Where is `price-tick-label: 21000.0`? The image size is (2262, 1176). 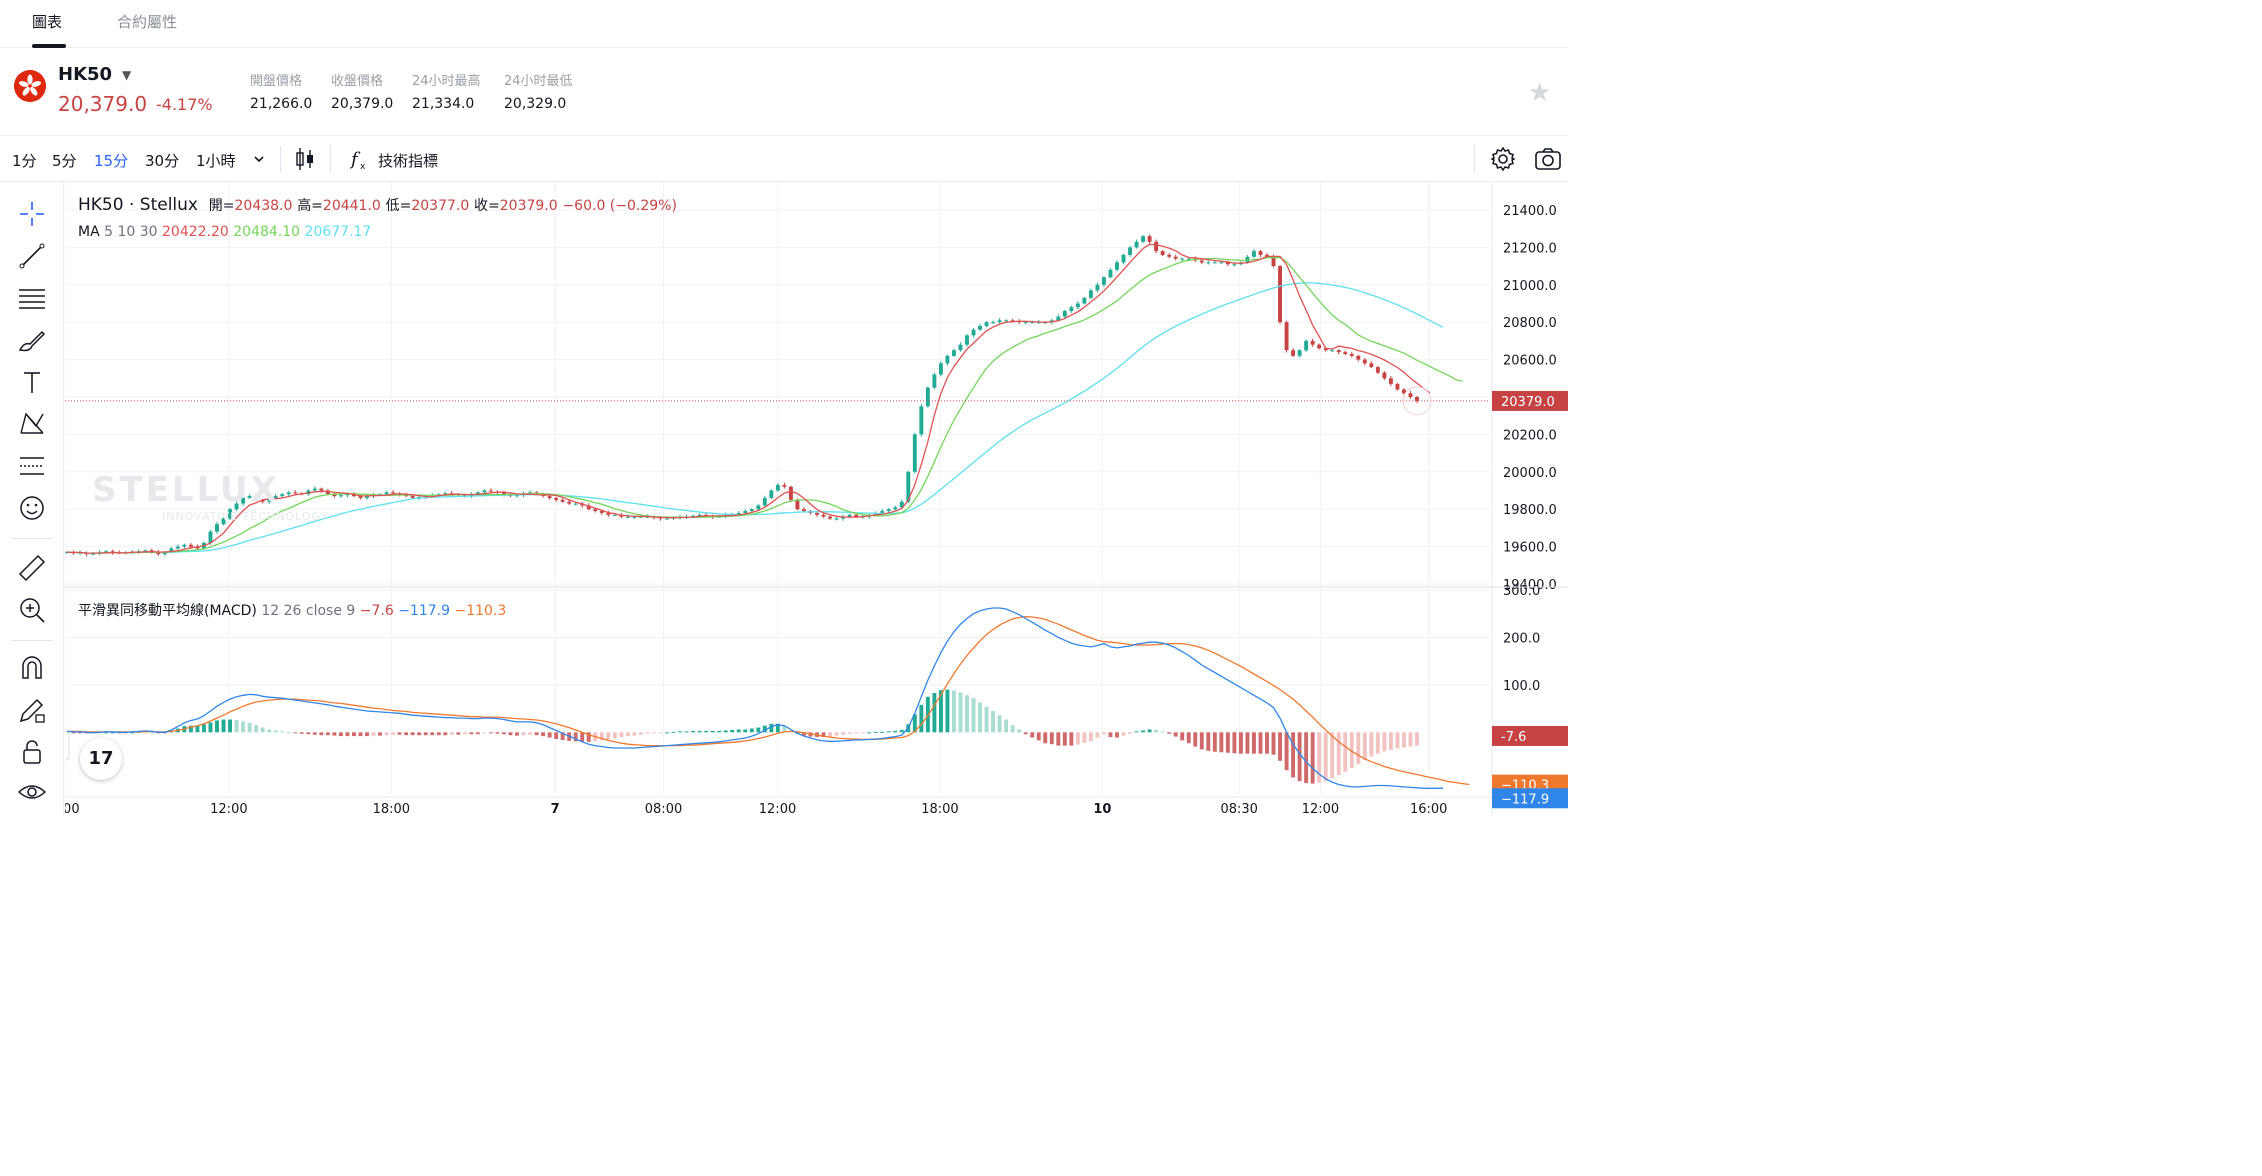 price-tick-label: 21000.0 is located at coordinates (1530, 286).